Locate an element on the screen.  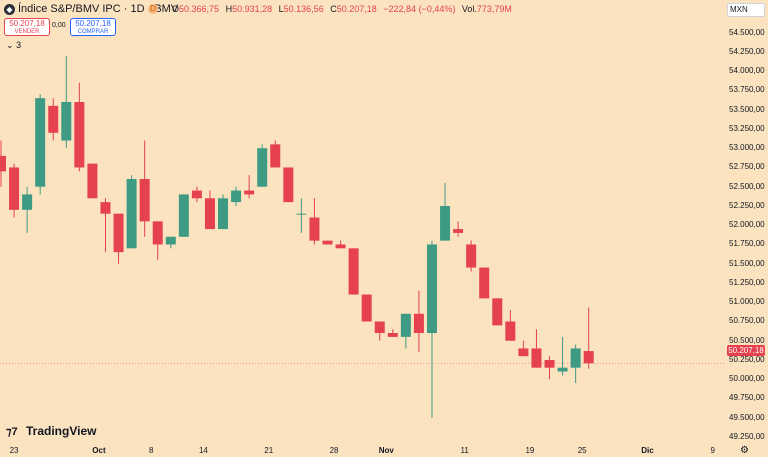
symbol-title: Índice S&P/BMV IPC · 1D · BMV is located at coordinates (98, 9).